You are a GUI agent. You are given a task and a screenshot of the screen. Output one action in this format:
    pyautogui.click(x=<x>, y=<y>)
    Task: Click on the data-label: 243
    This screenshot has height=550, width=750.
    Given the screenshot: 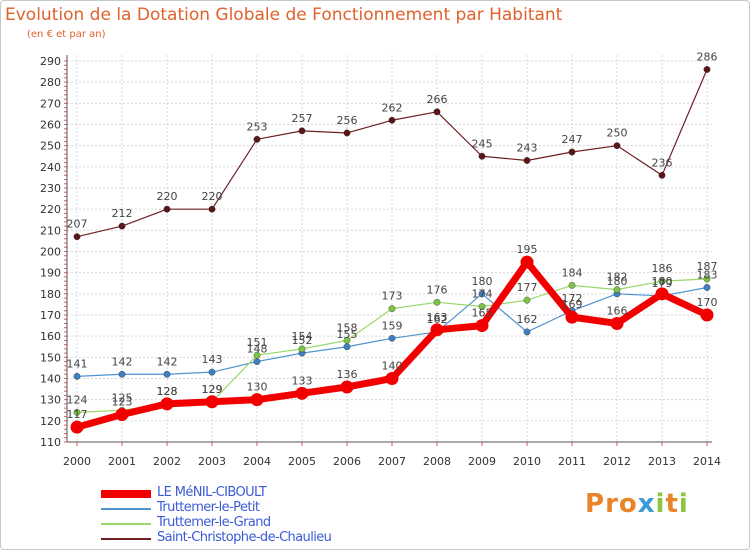 What is the action you would take?
    pyautogui.click(x=527, y=147)
    